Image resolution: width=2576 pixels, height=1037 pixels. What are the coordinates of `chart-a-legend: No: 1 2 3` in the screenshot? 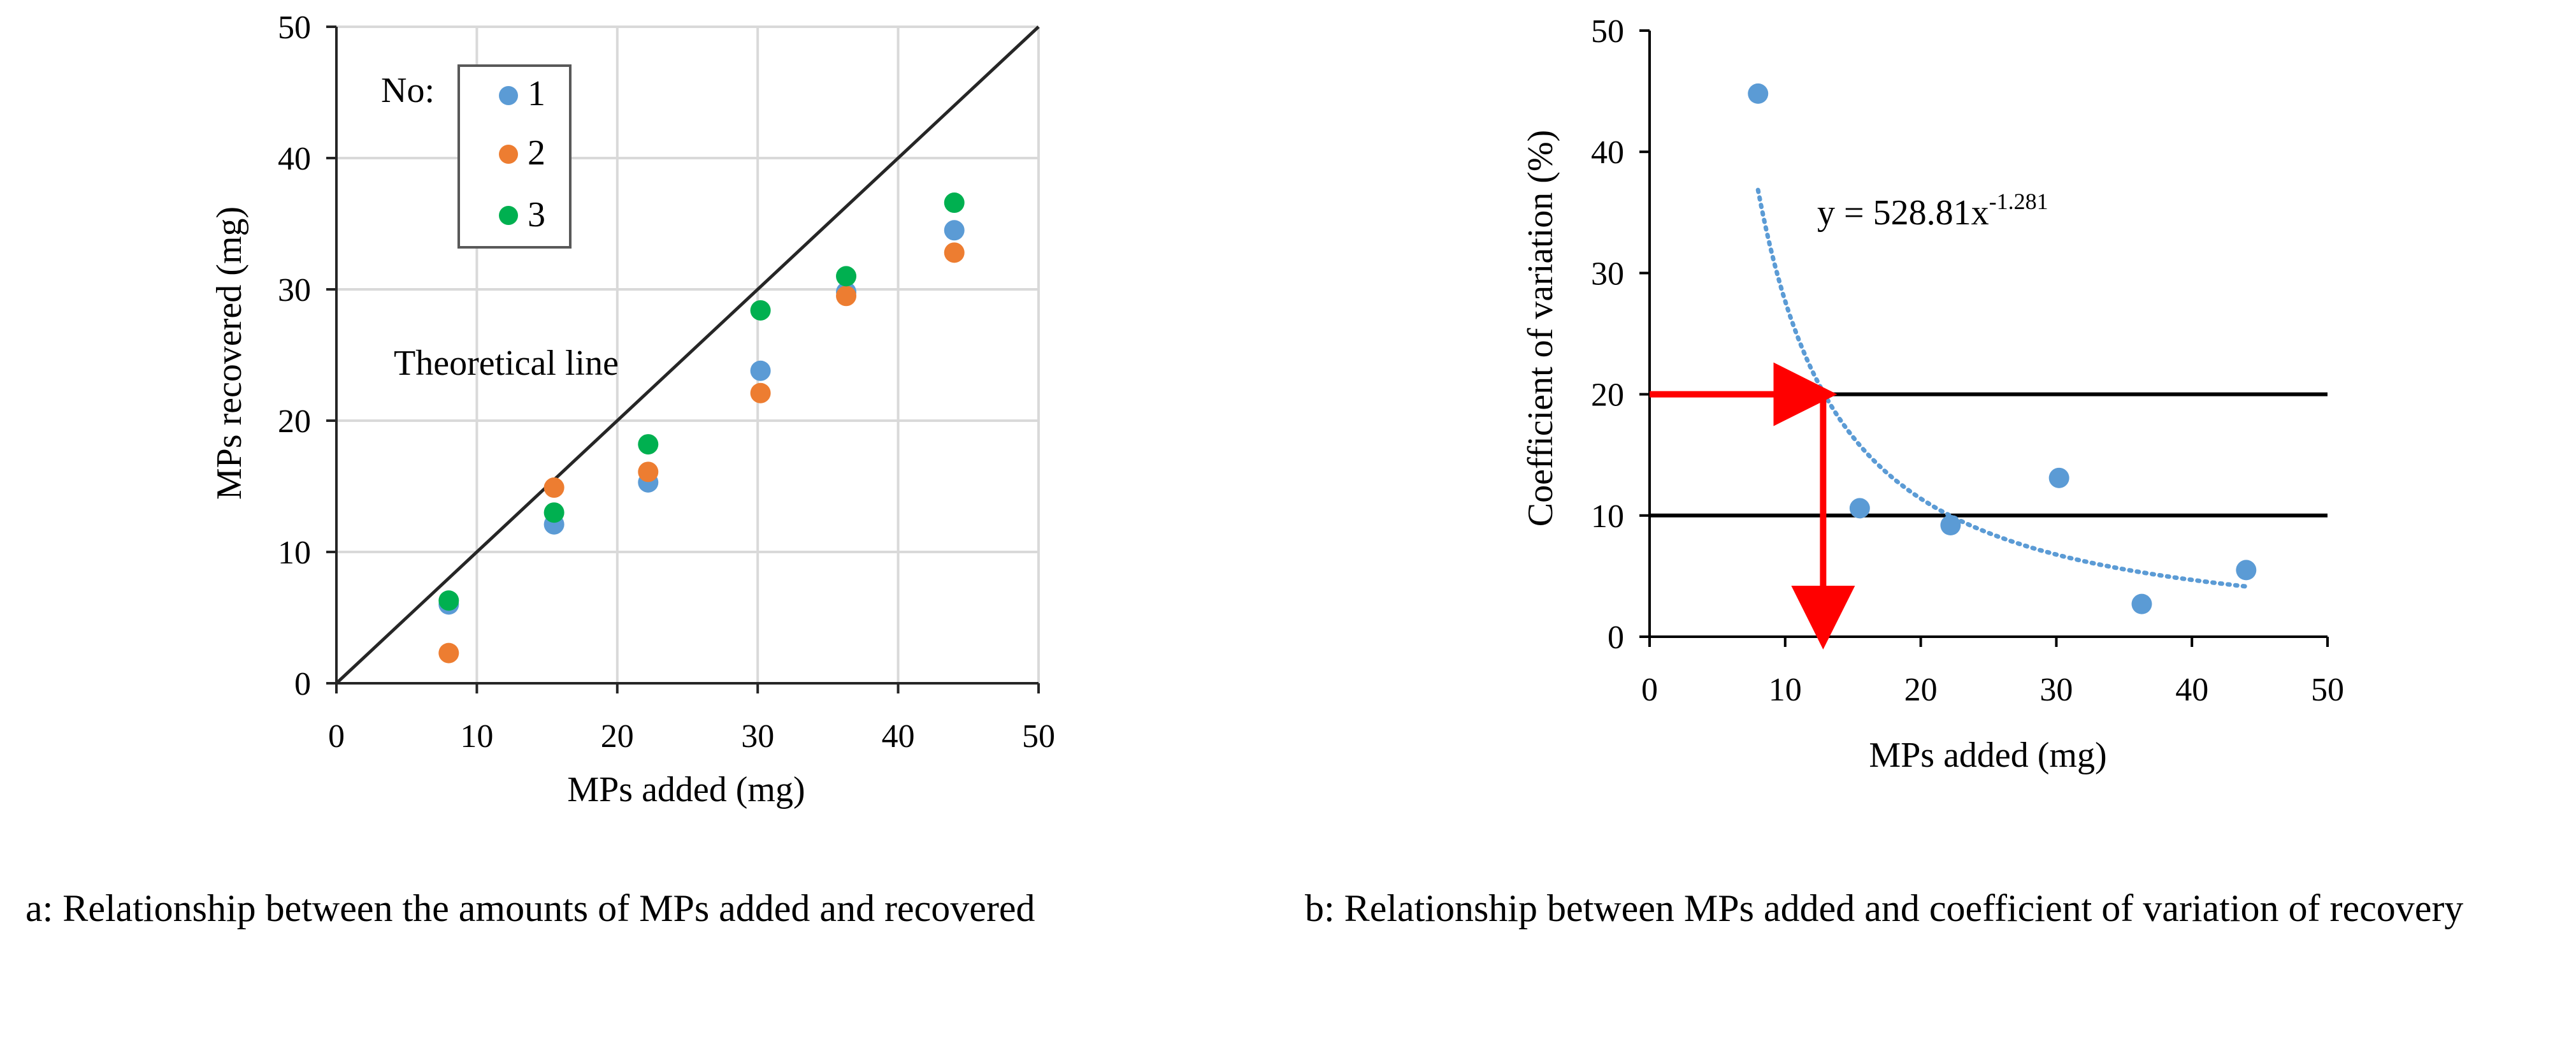 It's located at (476, 156).